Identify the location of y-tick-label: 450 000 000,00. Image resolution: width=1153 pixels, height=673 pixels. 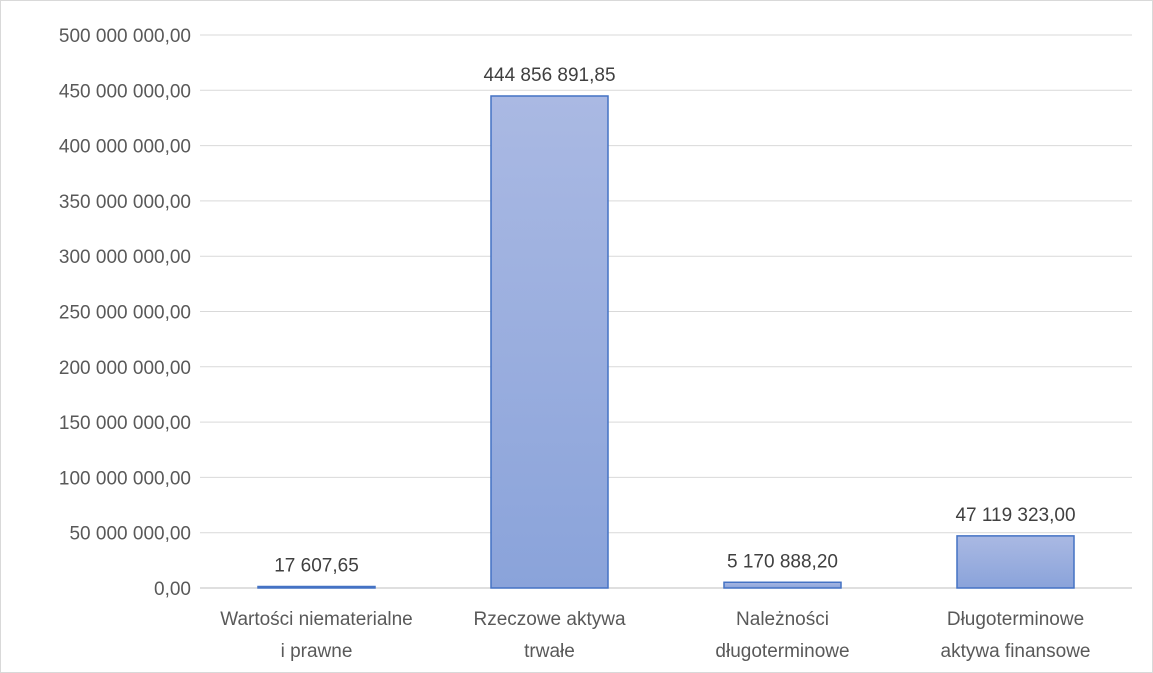
(125, 91).